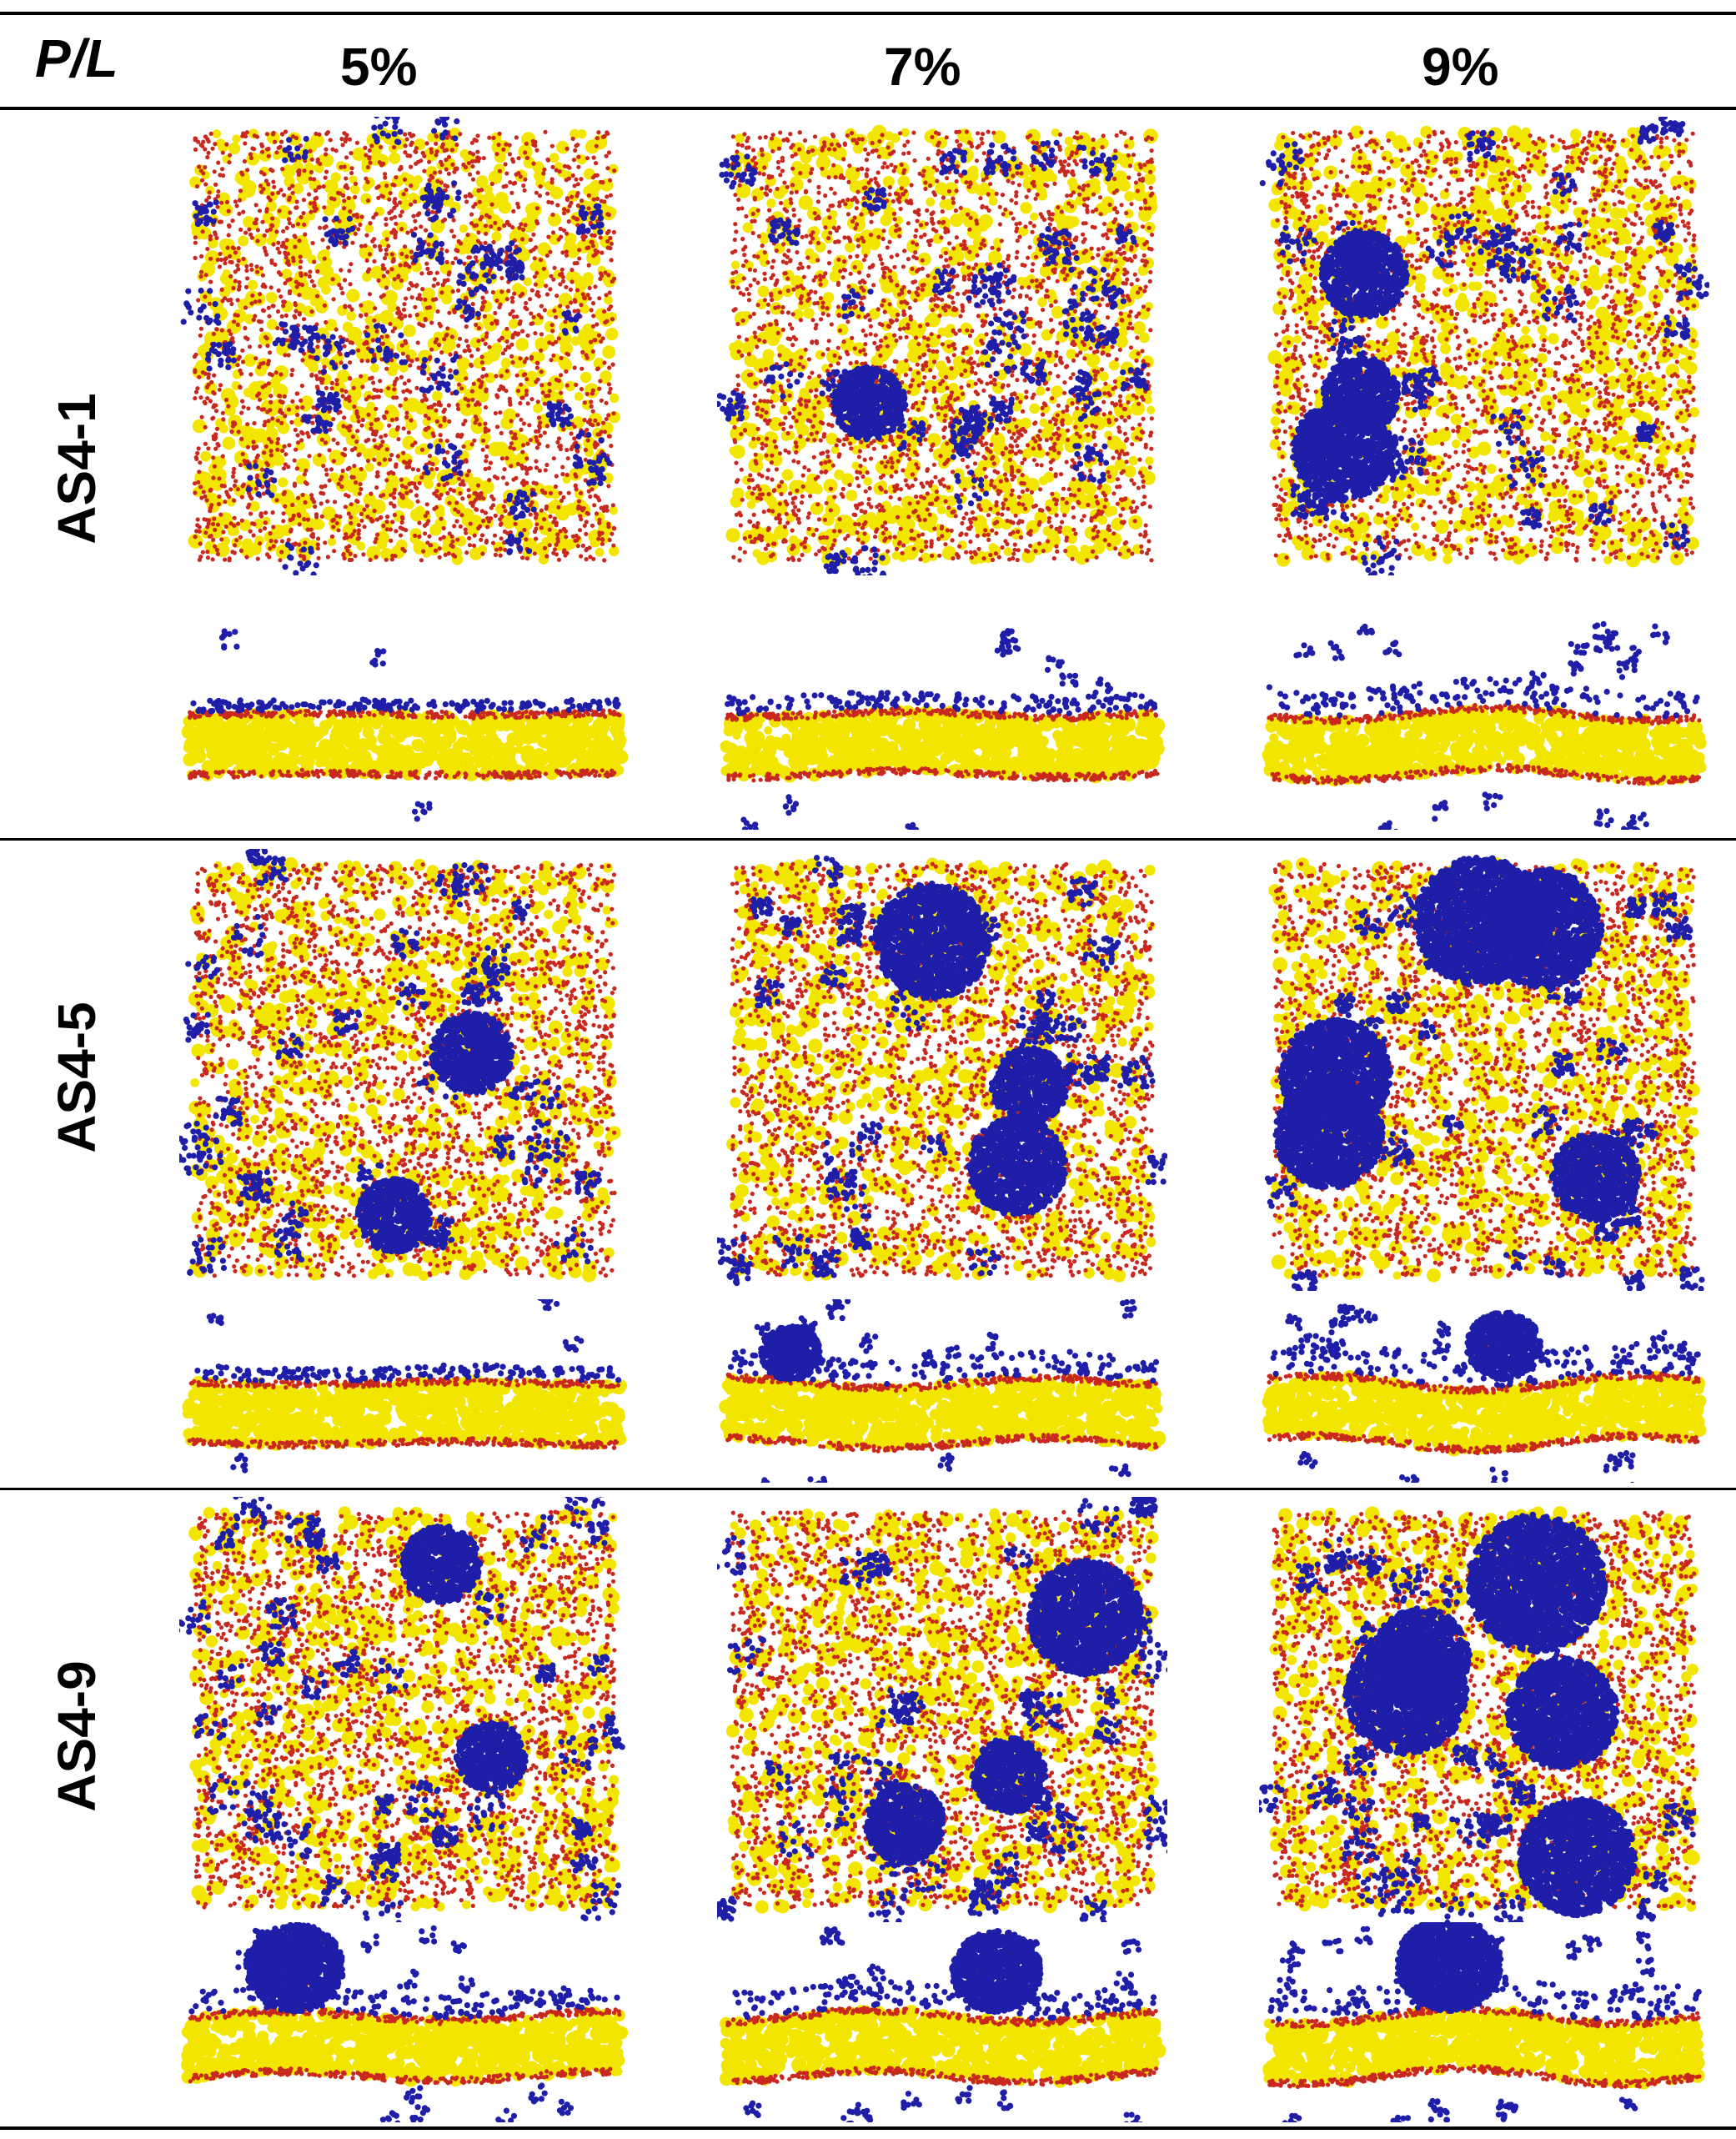  I want to click on header-pl-label: P/L, so click(77, 58).